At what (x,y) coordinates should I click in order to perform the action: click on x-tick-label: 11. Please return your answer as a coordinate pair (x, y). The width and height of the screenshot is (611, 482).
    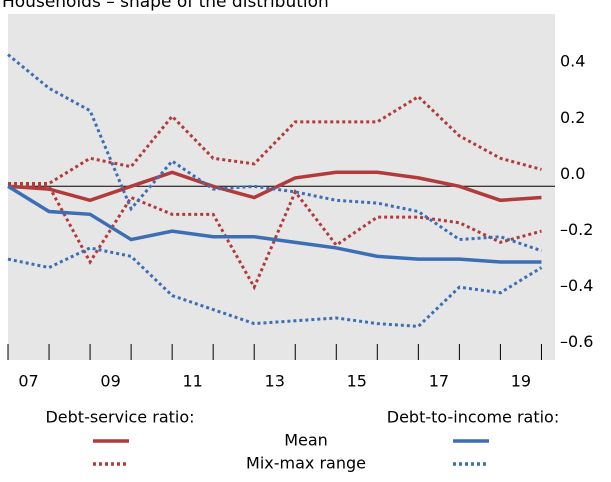
    Looking at the image, I should click on (192, 381).